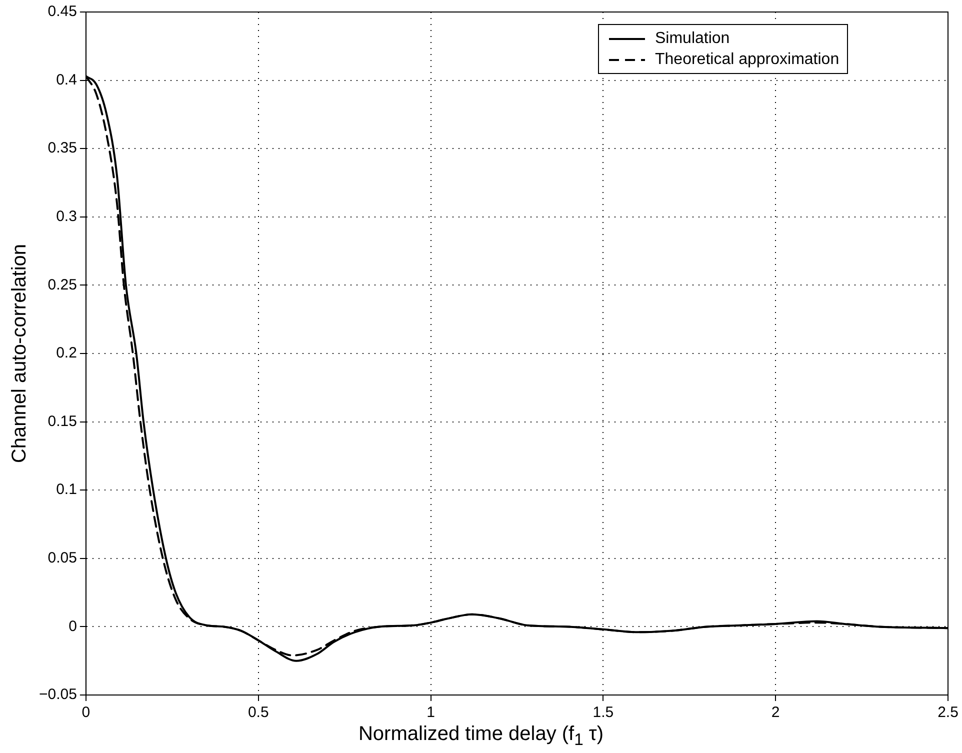  I want to click on y-tick-label: 0.2, so click(66, 353).